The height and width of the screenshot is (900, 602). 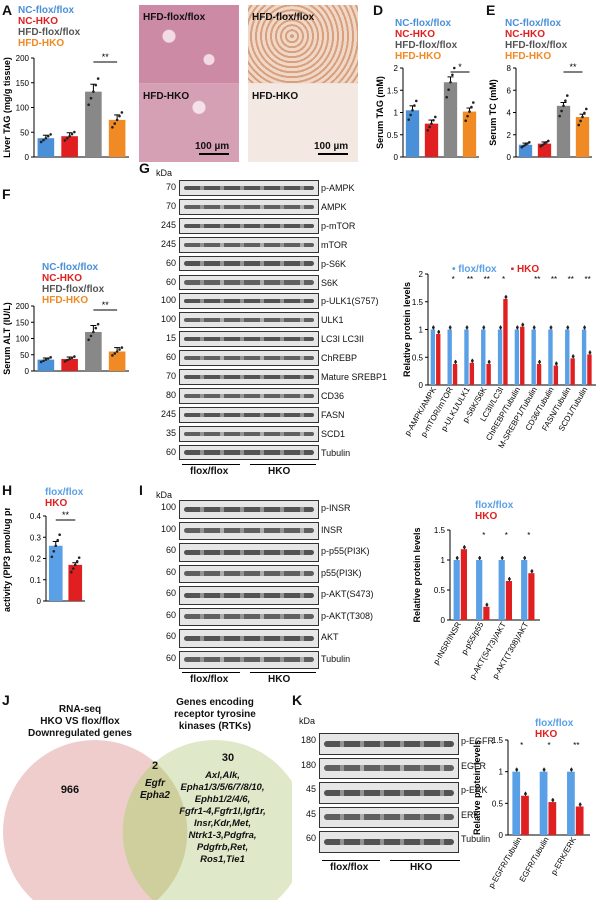 What do you see at coordinates (393, 135) in the screenshot?
I see `y-tick-label: 0.5` at bounding box center [393, 135].